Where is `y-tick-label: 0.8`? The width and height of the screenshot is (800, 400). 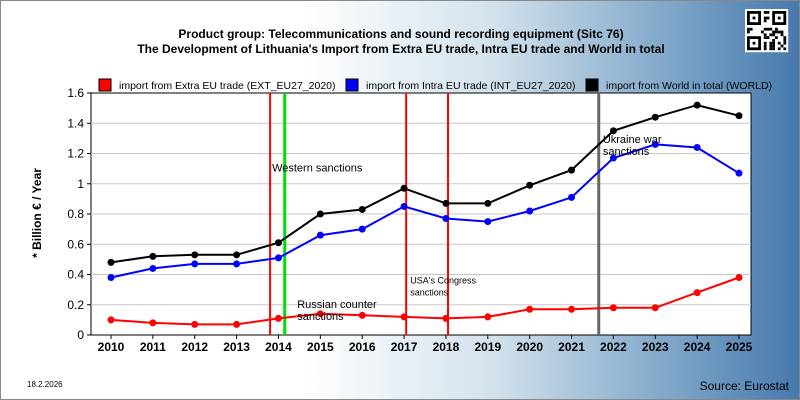 y-tick-label: 0.8 is located at coordinates (75, 214).